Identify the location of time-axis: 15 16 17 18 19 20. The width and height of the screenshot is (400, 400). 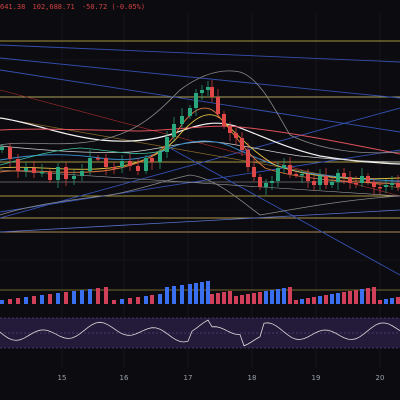
(221, 378).